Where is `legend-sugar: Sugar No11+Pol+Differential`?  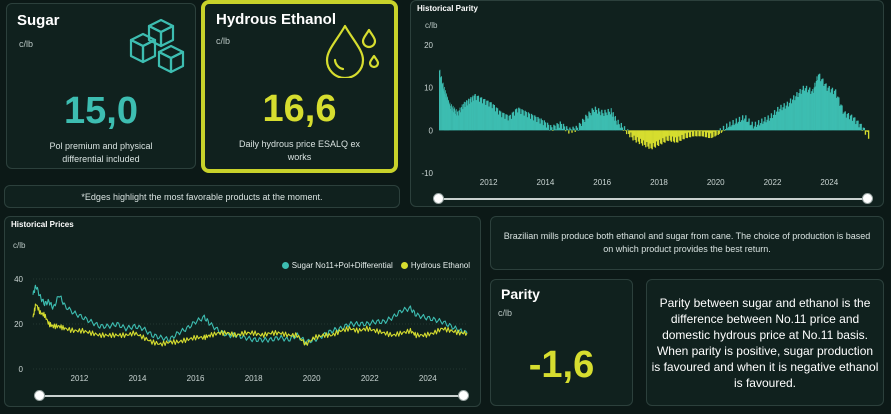
legend-sugar: Sugar No11+Pol+Differential is located at coordinates (337, 265).